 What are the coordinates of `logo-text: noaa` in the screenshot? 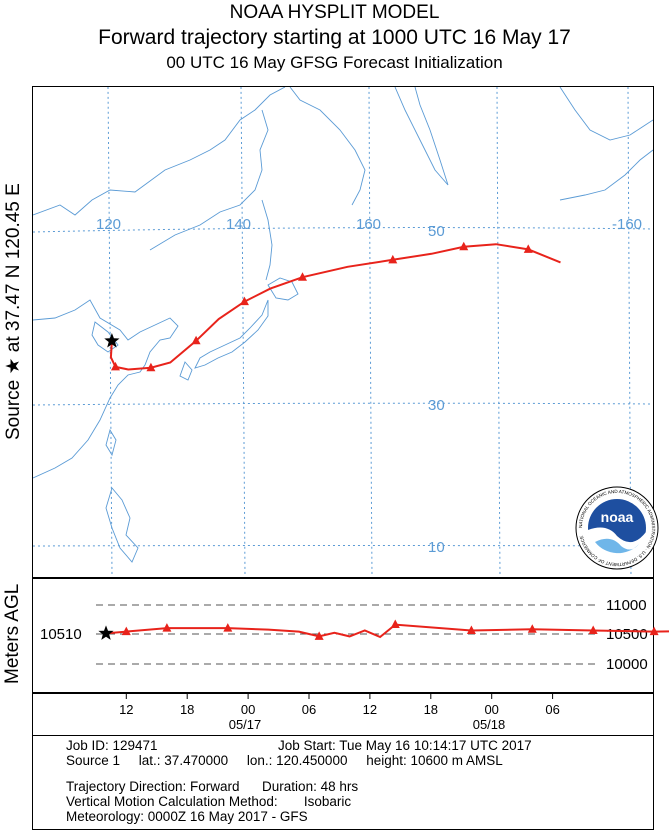 It's located at (617, 517).